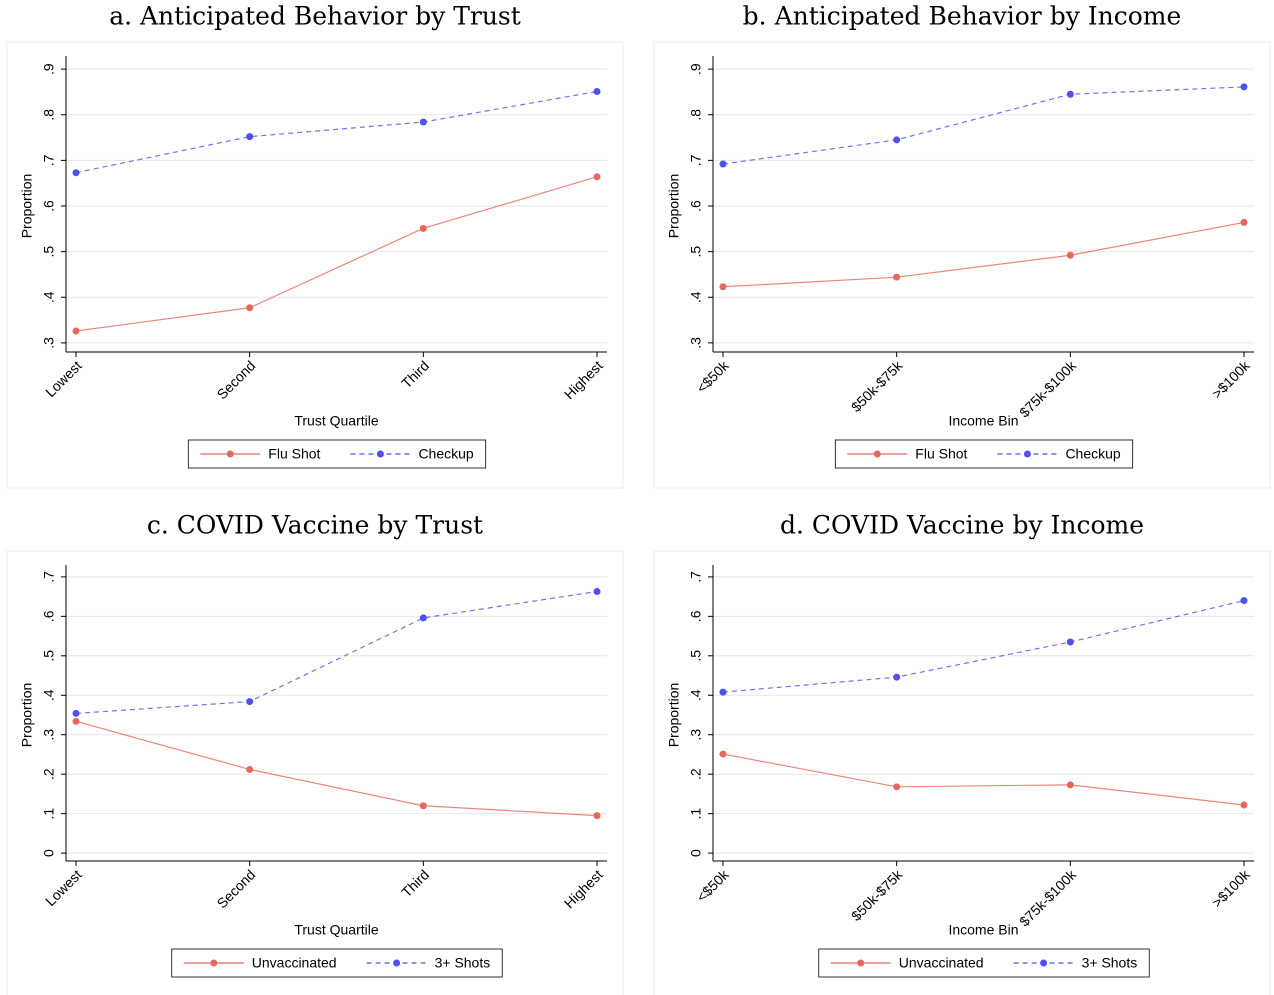  I want to click on legend-item: 3+ Shots, so click(1075, 963).